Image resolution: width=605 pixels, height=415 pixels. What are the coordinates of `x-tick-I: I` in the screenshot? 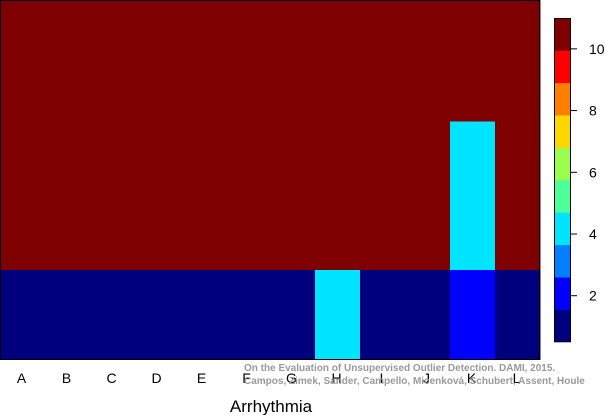 It's located at (382, 378).